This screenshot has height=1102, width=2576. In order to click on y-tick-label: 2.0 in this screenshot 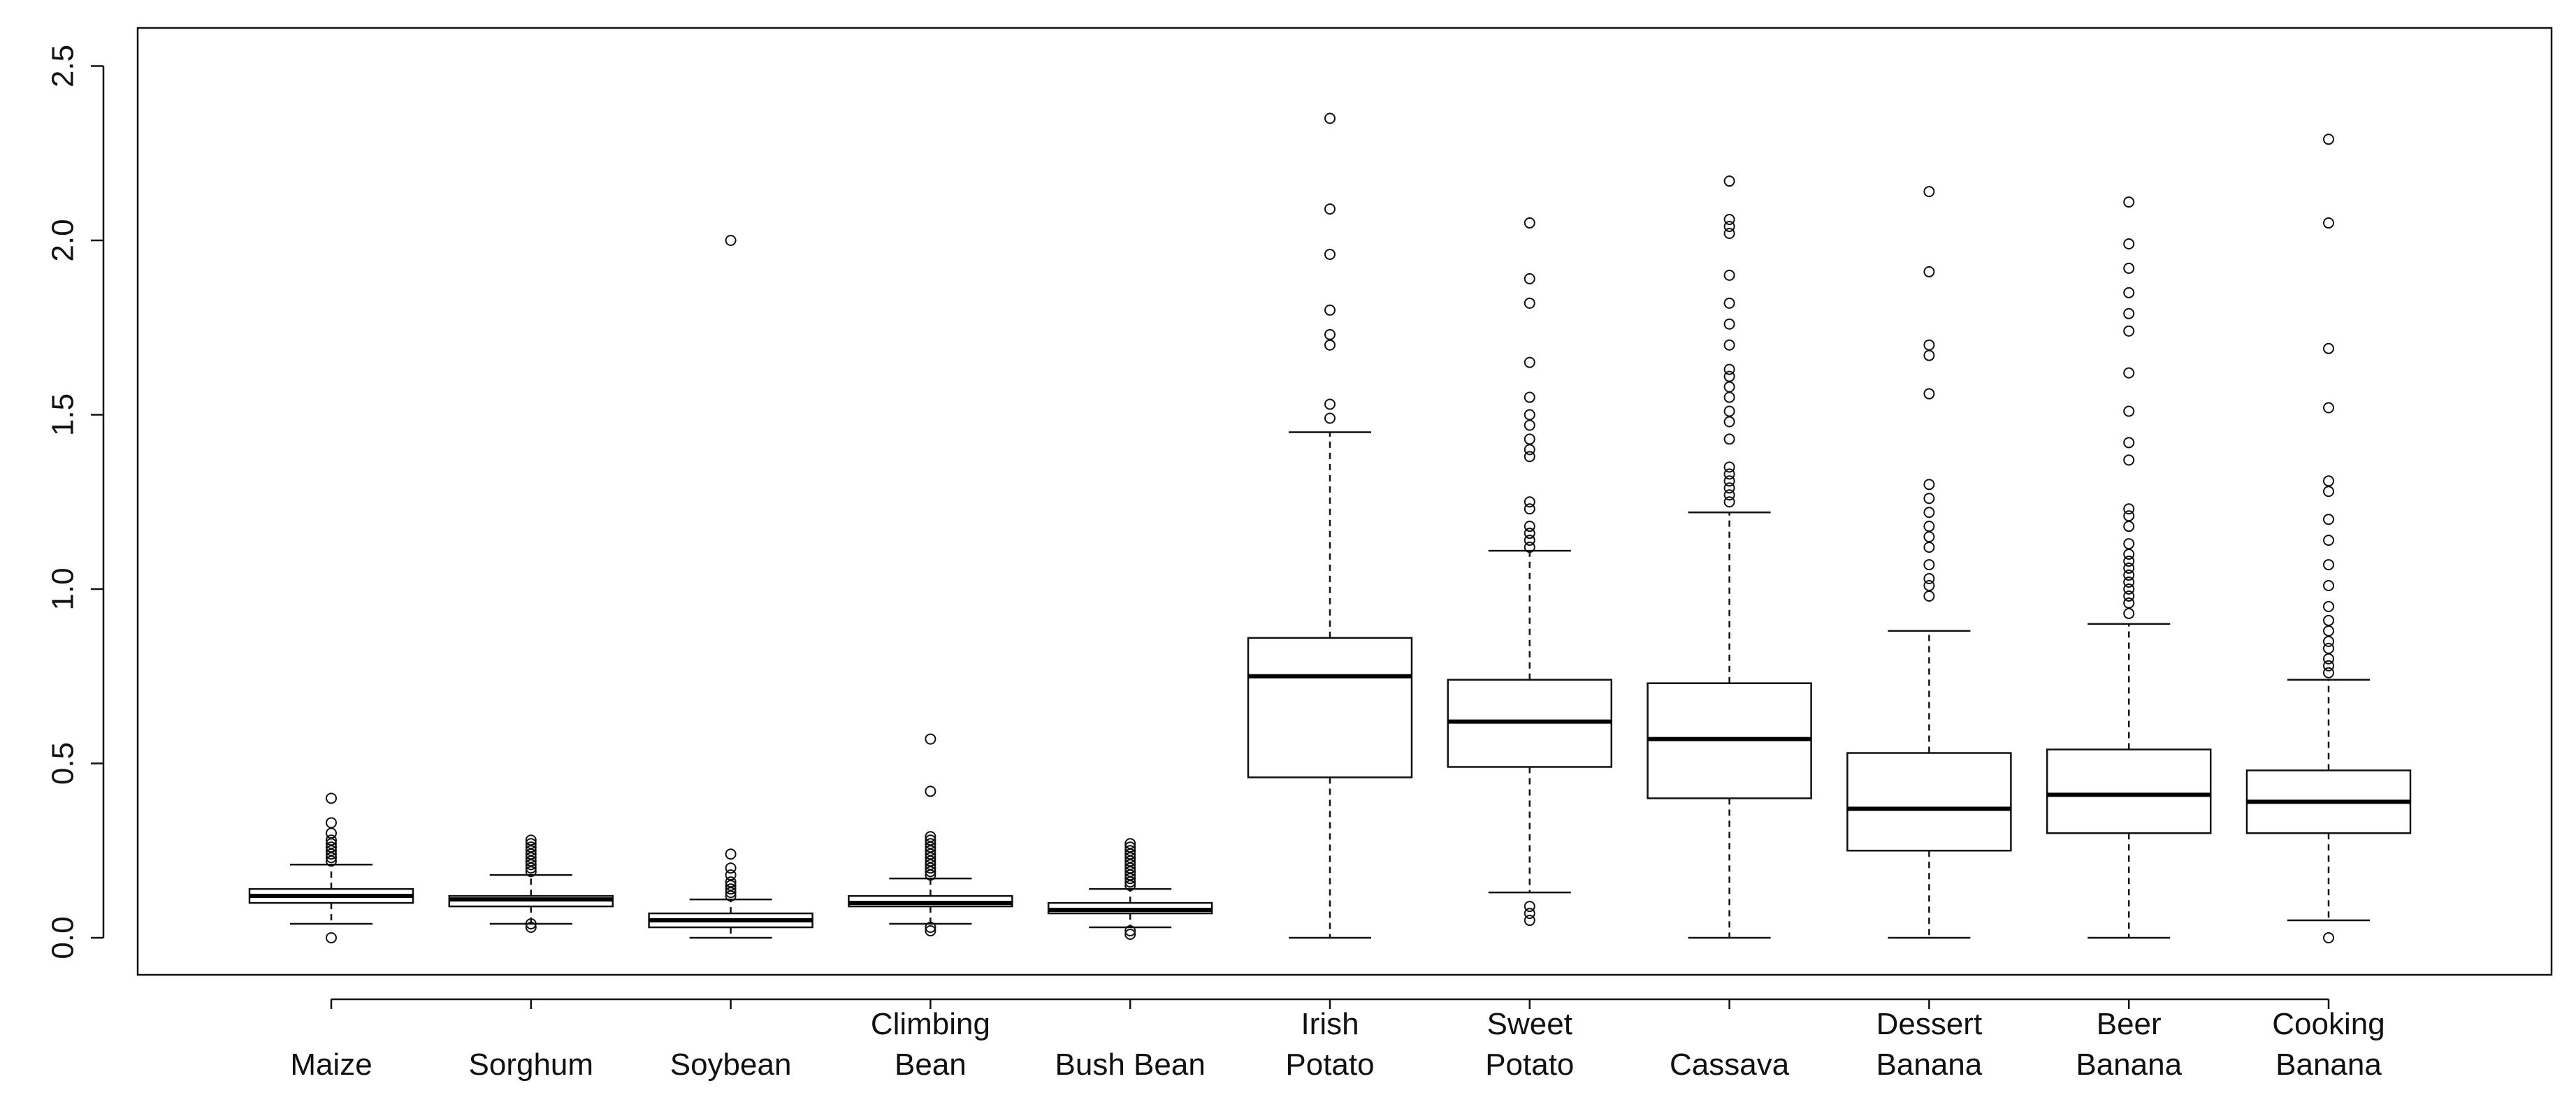, I will do `click(63, 240)`.